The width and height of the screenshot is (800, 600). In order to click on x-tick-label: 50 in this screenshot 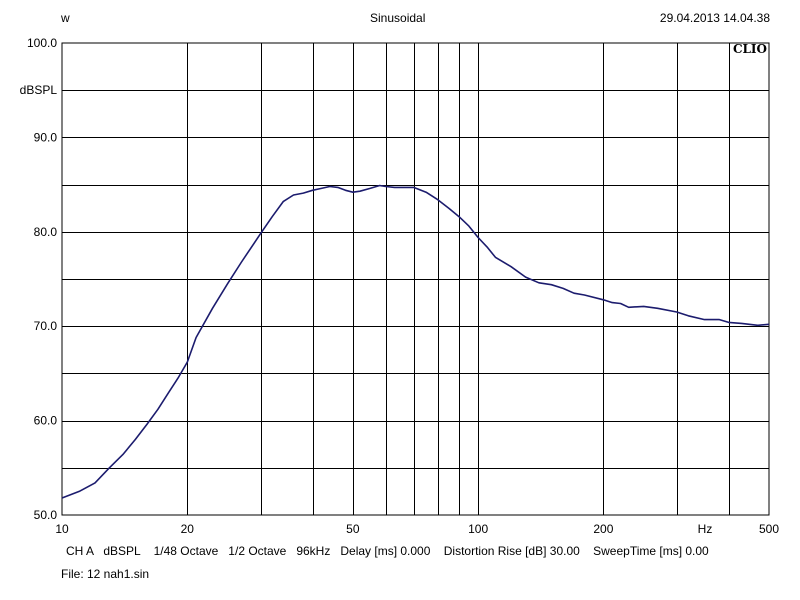, I will do `click(353, 529)`.